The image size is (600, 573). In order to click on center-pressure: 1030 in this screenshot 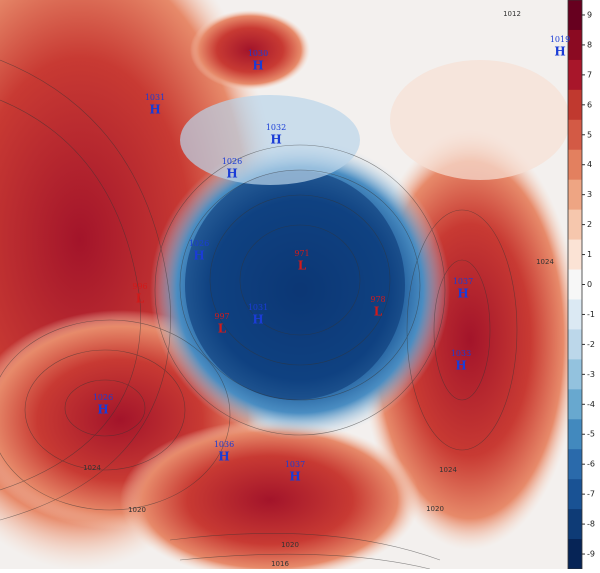, I will do `click(258, 53)`.